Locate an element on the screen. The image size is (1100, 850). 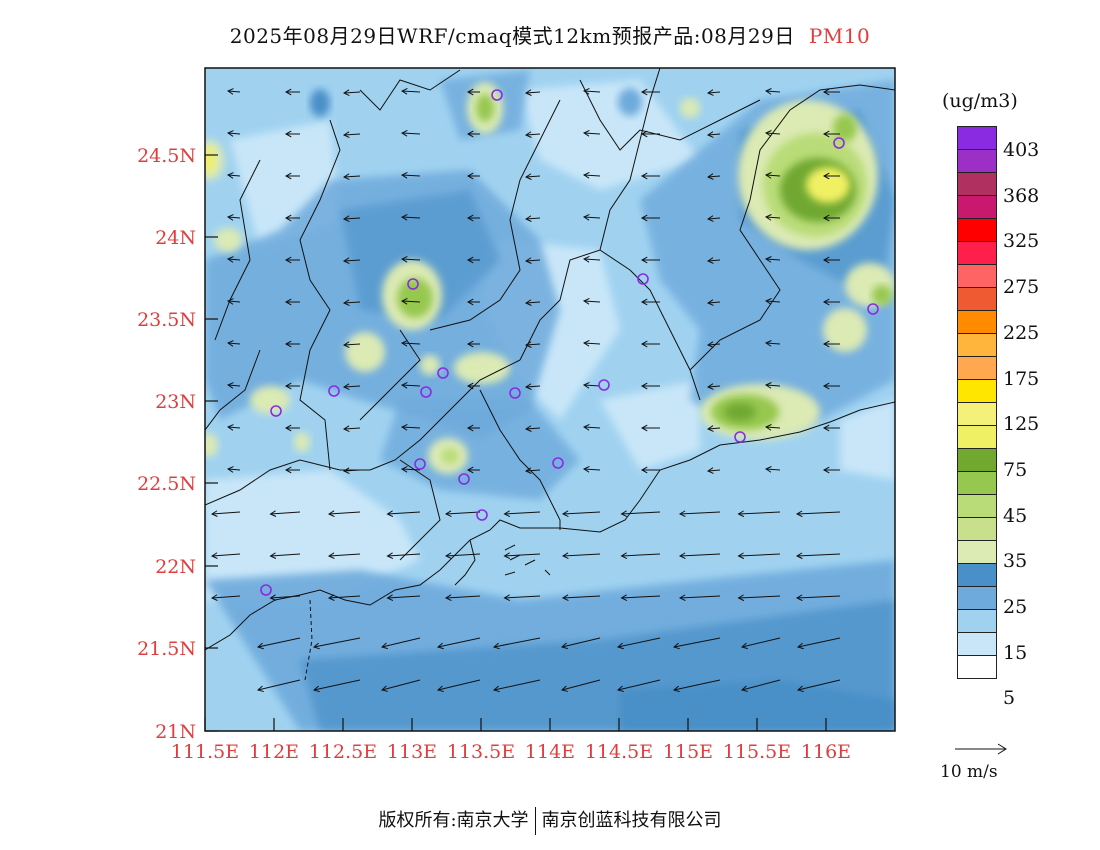
copyright-footer: 版权所有:南京大学 南京创蓝科技有限公司 is located at coordinates (550, 820).